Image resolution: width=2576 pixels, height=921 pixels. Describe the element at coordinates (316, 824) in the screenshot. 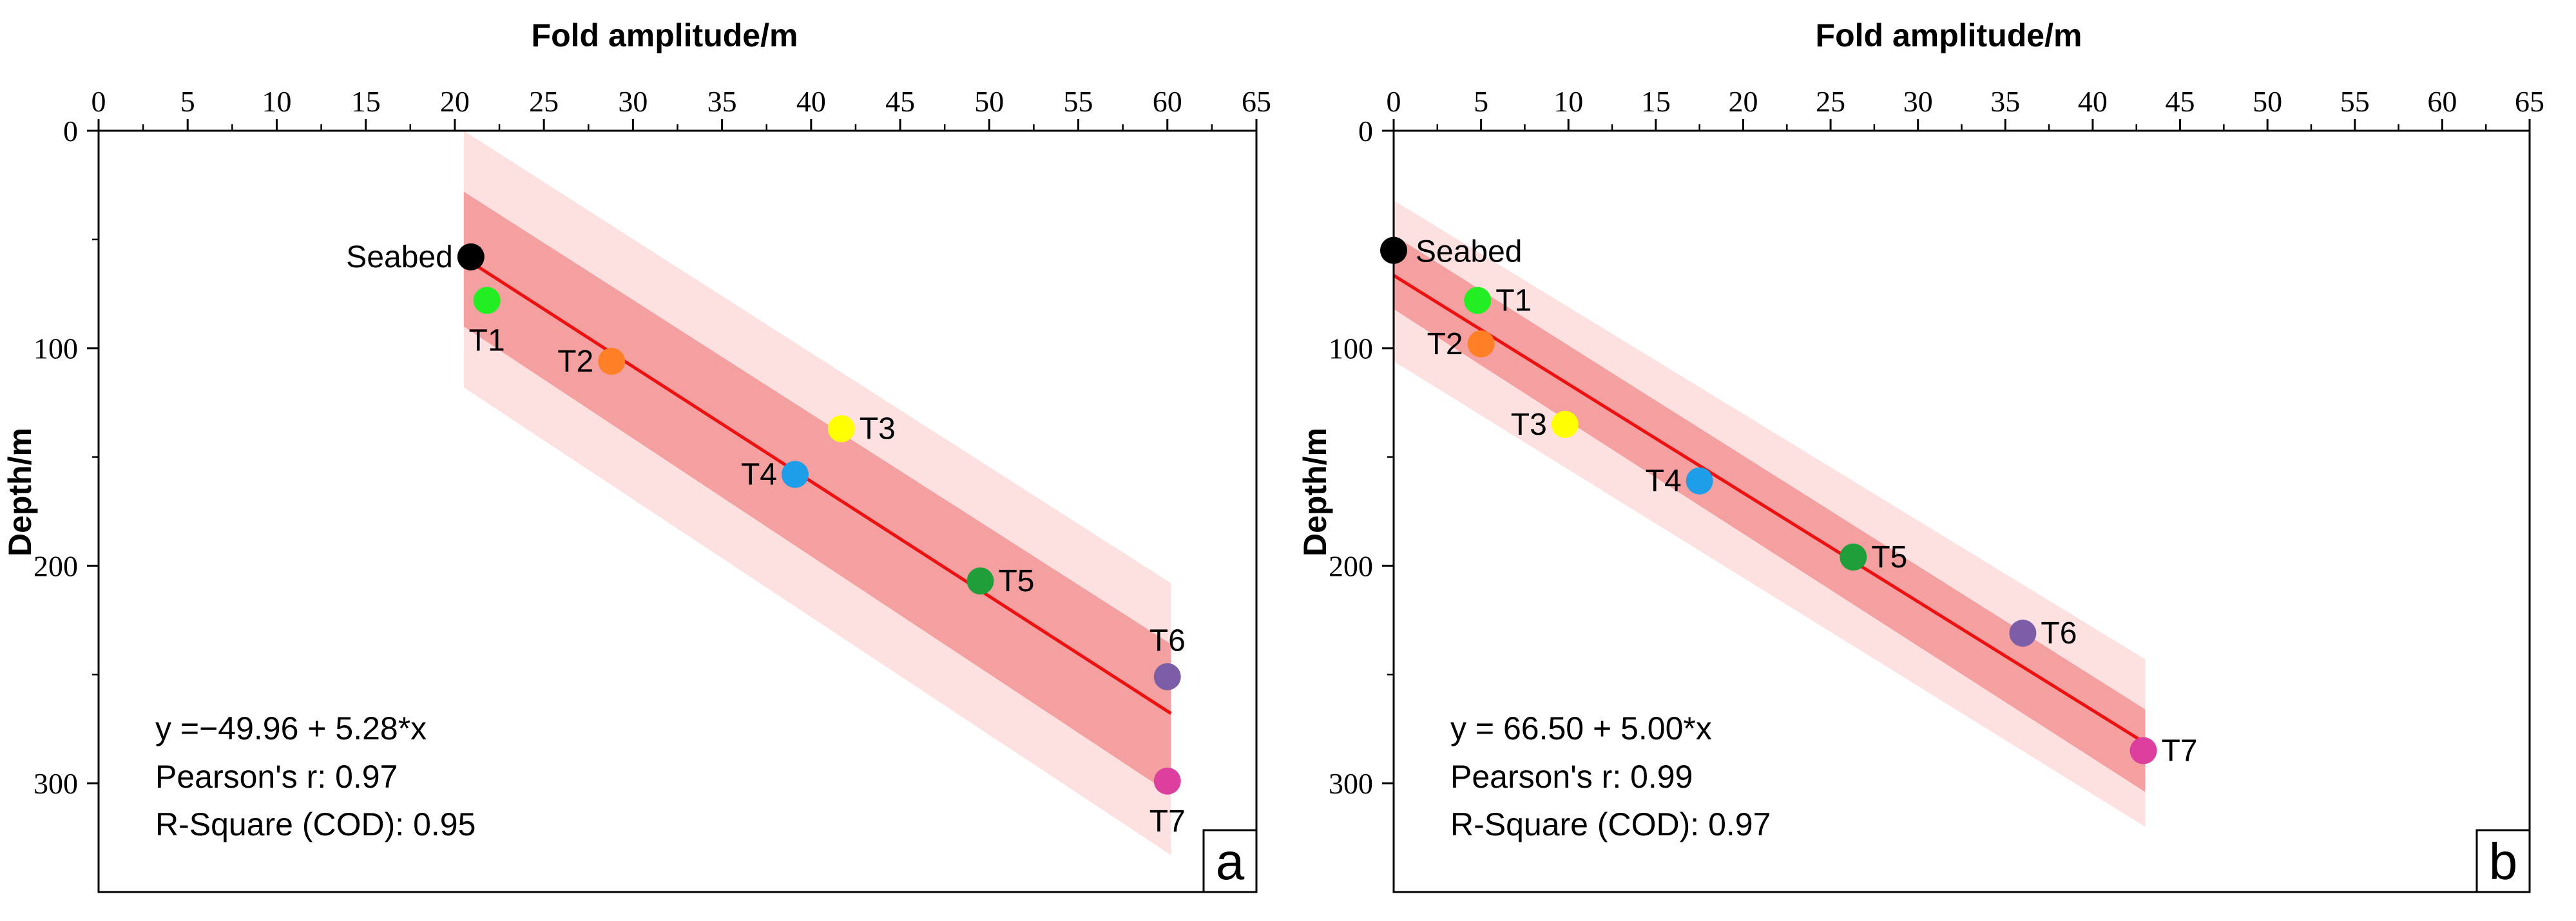

I see `r-square-text: R-Square (COD): 0.95` at that location.